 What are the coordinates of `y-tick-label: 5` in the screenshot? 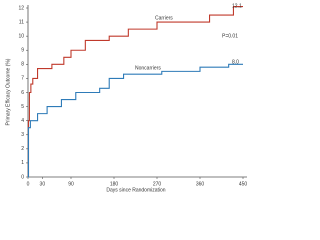 It's located at (22, 107).